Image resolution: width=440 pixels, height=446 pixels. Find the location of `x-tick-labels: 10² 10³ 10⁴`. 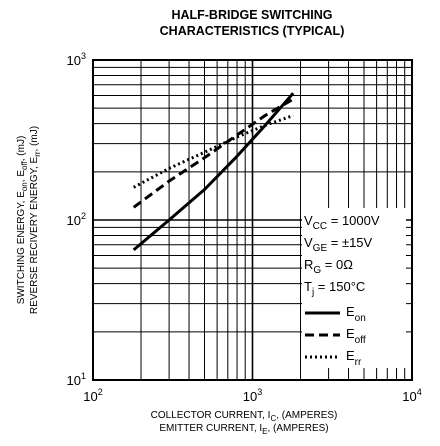

x-tick-labels: 10² 10³ 10⁴ is located at coordinates (252, 395).